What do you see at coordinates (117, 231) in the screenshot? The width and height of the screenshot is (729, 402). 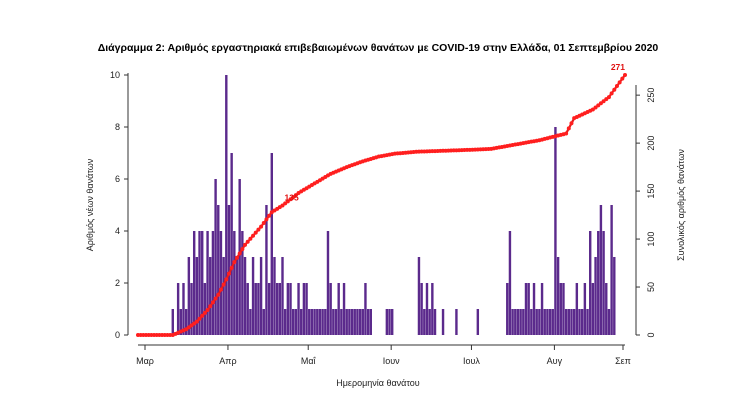 I see `left-tick-label: 4` at bounding box center [117, 231].